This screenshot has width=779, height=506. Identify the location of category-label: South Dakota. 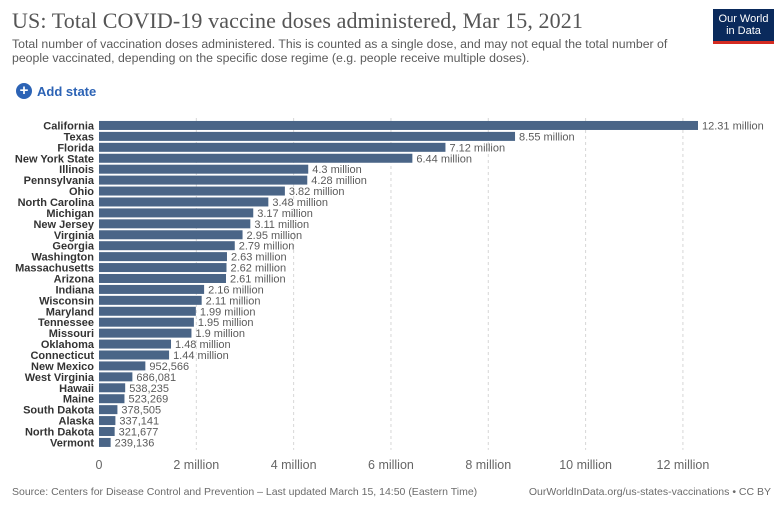
(59, 411).